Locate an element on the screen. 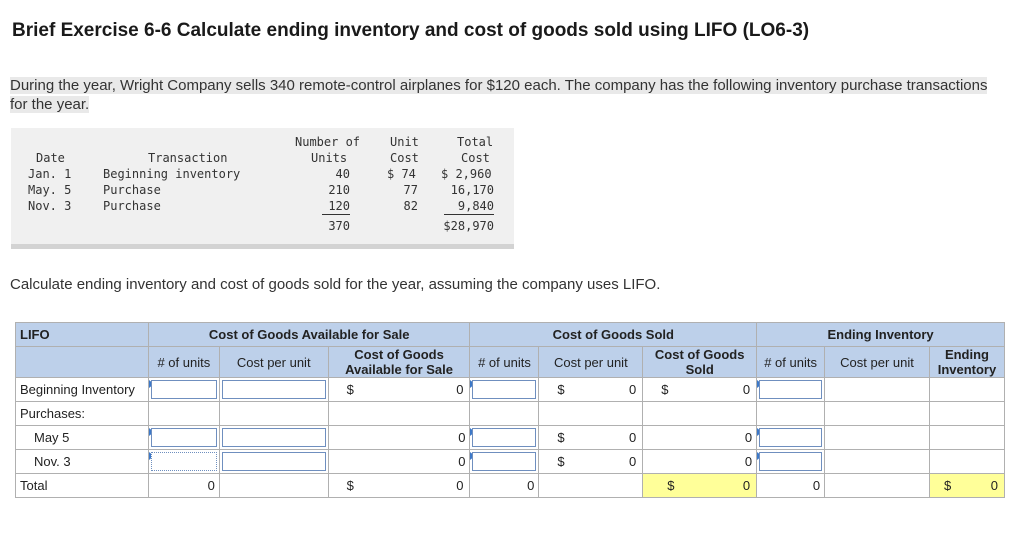 The image size is (1024, 533). table-row: Nov. 3 0 $0 0 is located at coordinates (510, 461).